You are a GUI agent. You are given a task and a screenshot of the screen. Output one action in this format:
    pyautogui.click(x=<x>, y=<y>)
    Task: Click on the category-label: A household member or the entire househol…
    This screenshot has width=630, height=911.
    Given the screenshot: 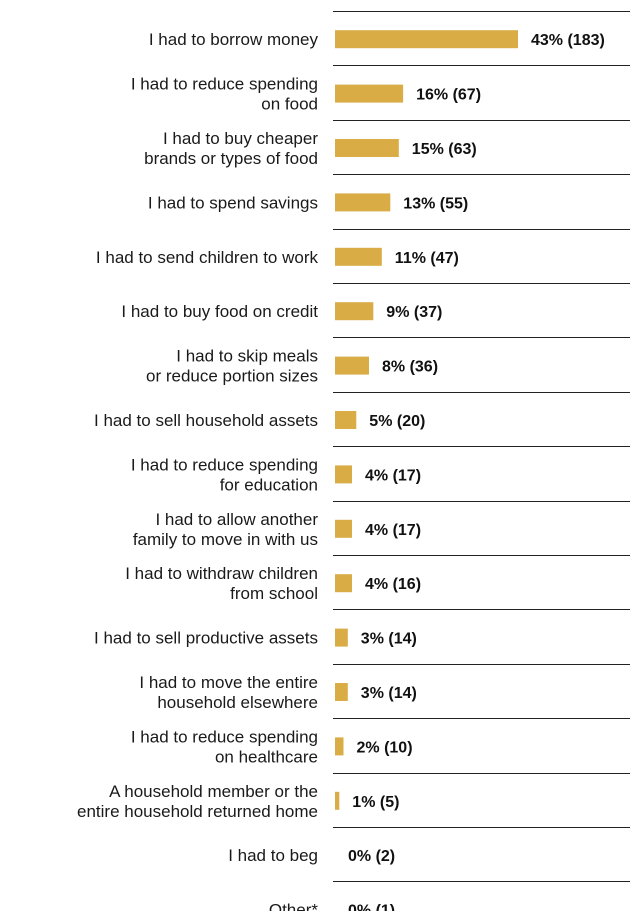 What is the action you would take?
    pyautogui.click(x=197, y=801)
    